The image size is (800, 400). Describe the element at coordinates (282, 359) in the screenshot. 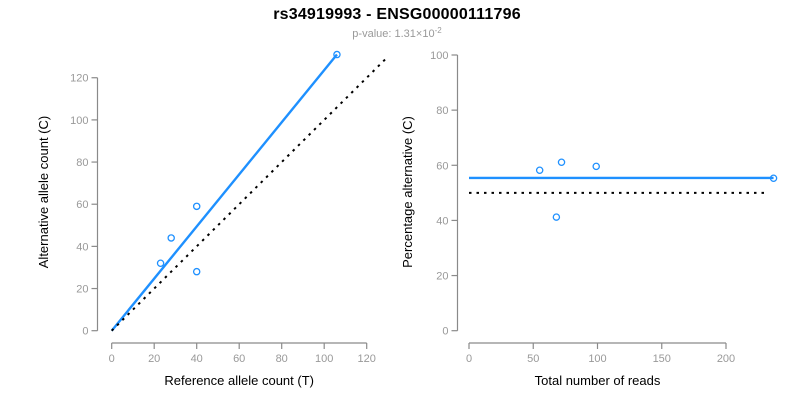

I see `x-tick-label: 80` at that location.